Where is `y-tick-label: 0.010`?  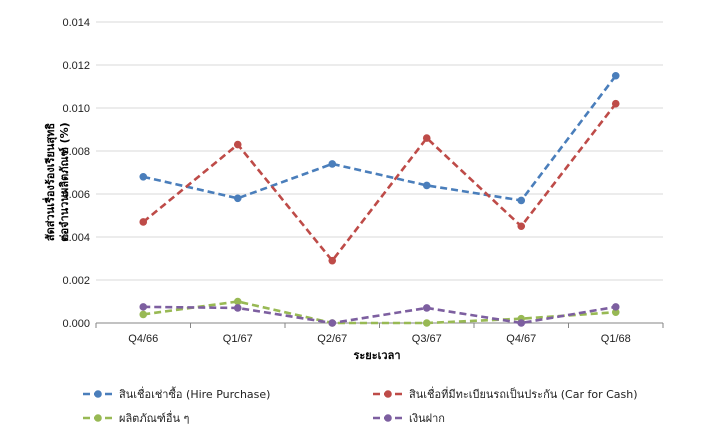 y-tick-label: 0.010 is located at coordinates (76, 109).